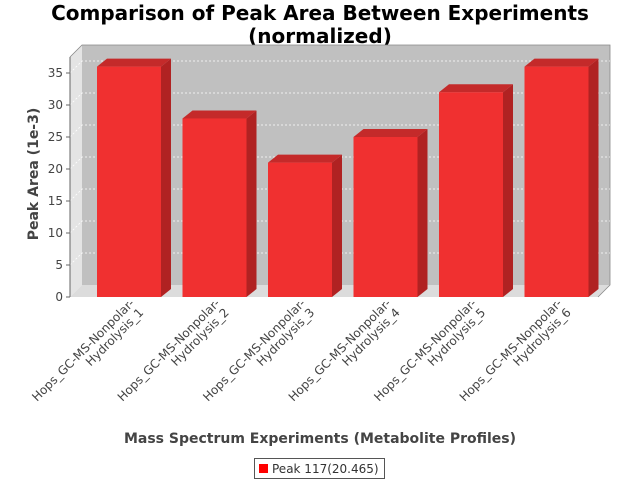 This screenshot has width=640, height=480. I want to click on legend-label: Peak 117(20.465), so click(325, 468).